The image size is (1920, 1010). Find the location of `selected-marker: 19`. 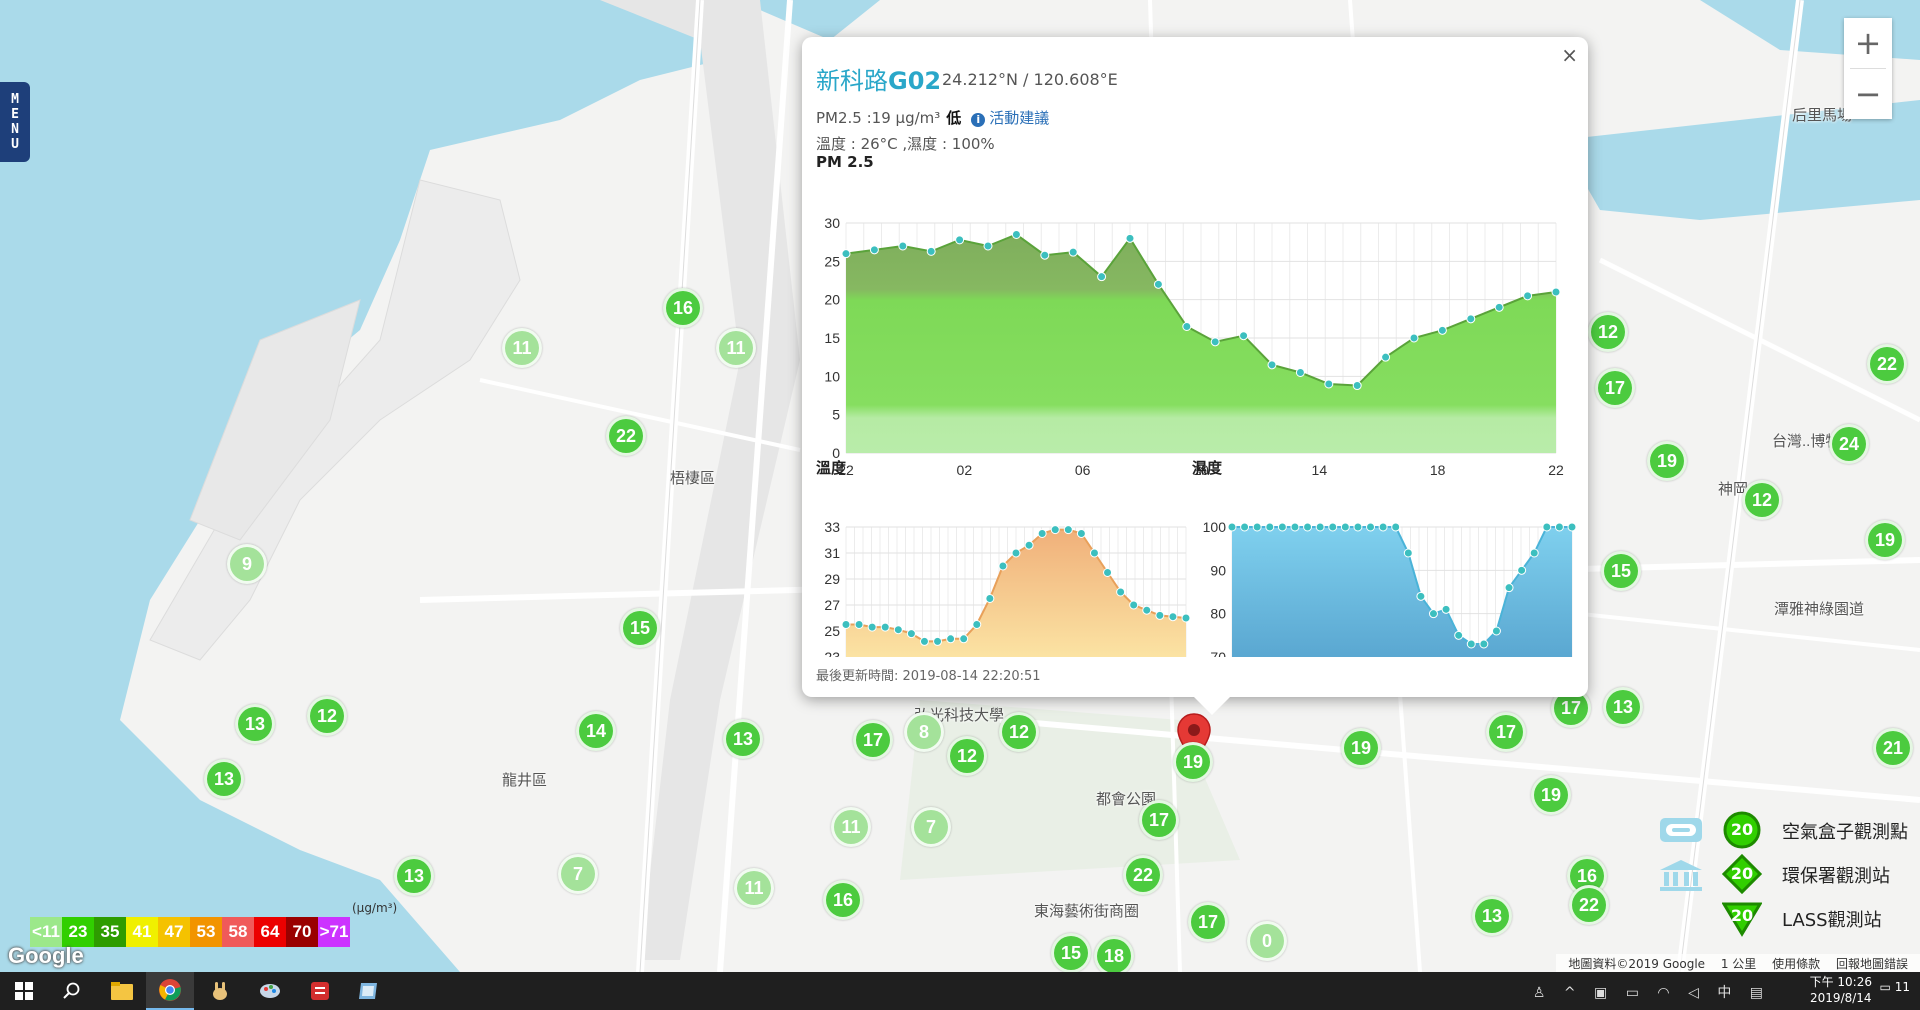

selected-marker: 19 is located at coordinates (1193, 762).